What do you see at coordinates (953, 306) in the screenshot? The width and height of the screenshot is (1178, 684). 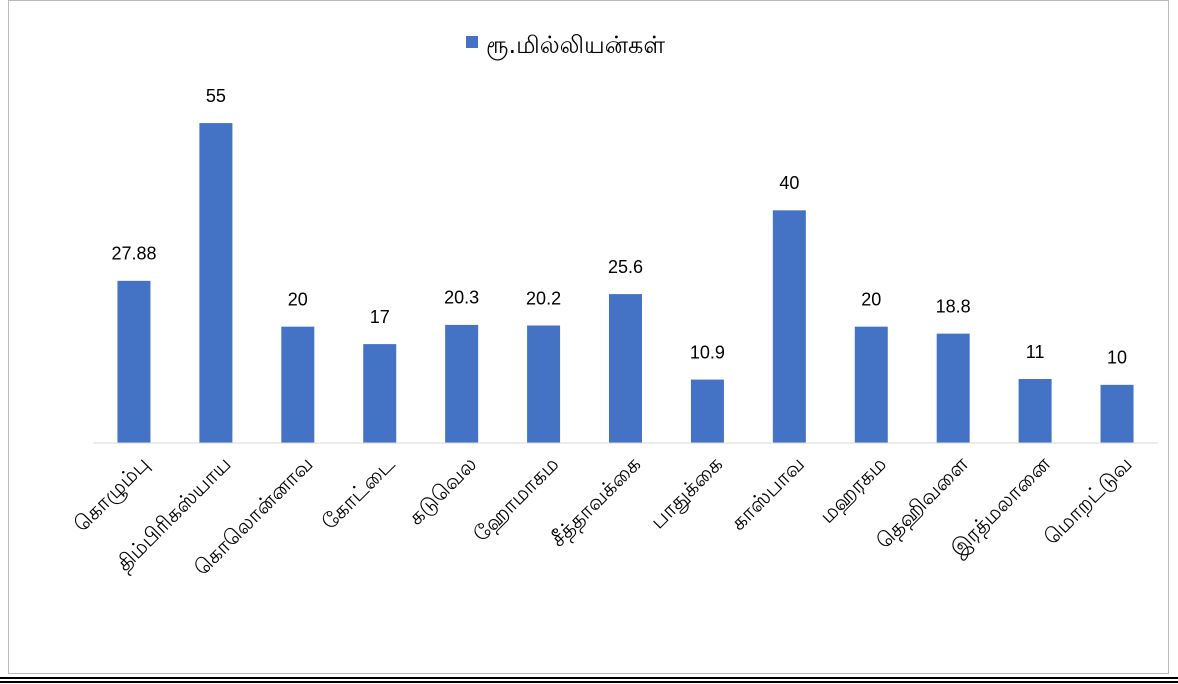 I see `data-label: 18.8` at bounding box center [953, 306].